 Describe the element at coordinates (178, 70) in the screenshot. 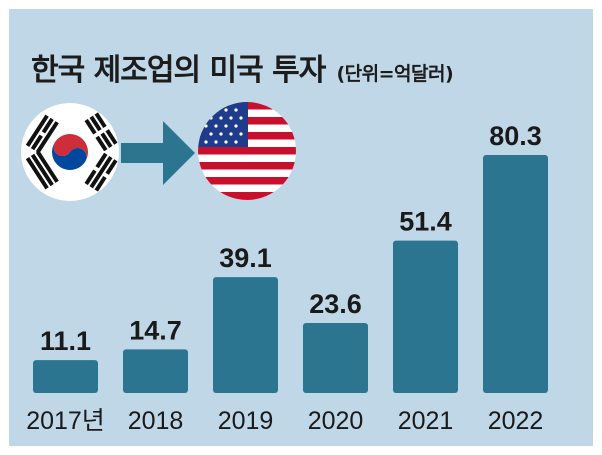

I see `title-text: 한국 제조업의 미국 투자` at that location.